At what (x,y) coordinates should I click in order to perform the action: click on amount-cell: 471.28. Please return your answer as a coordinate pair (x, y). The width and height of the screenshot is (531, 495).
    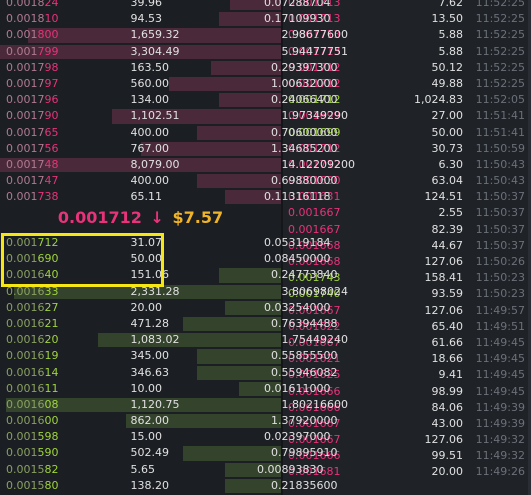
    Looking at the image, I should click on (150, 323).